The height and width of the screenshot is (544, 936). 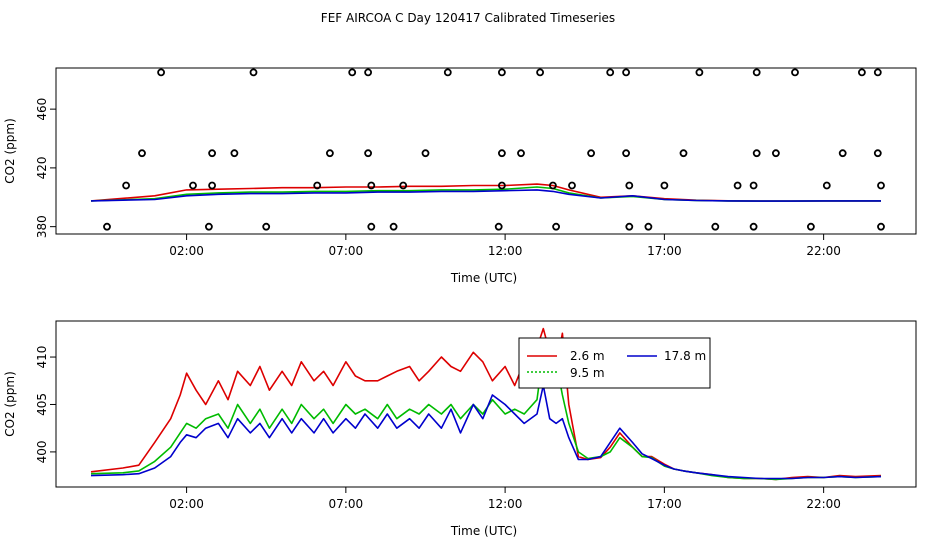 I want to click on y-tick-label: 380, so click(x=42, y=226).